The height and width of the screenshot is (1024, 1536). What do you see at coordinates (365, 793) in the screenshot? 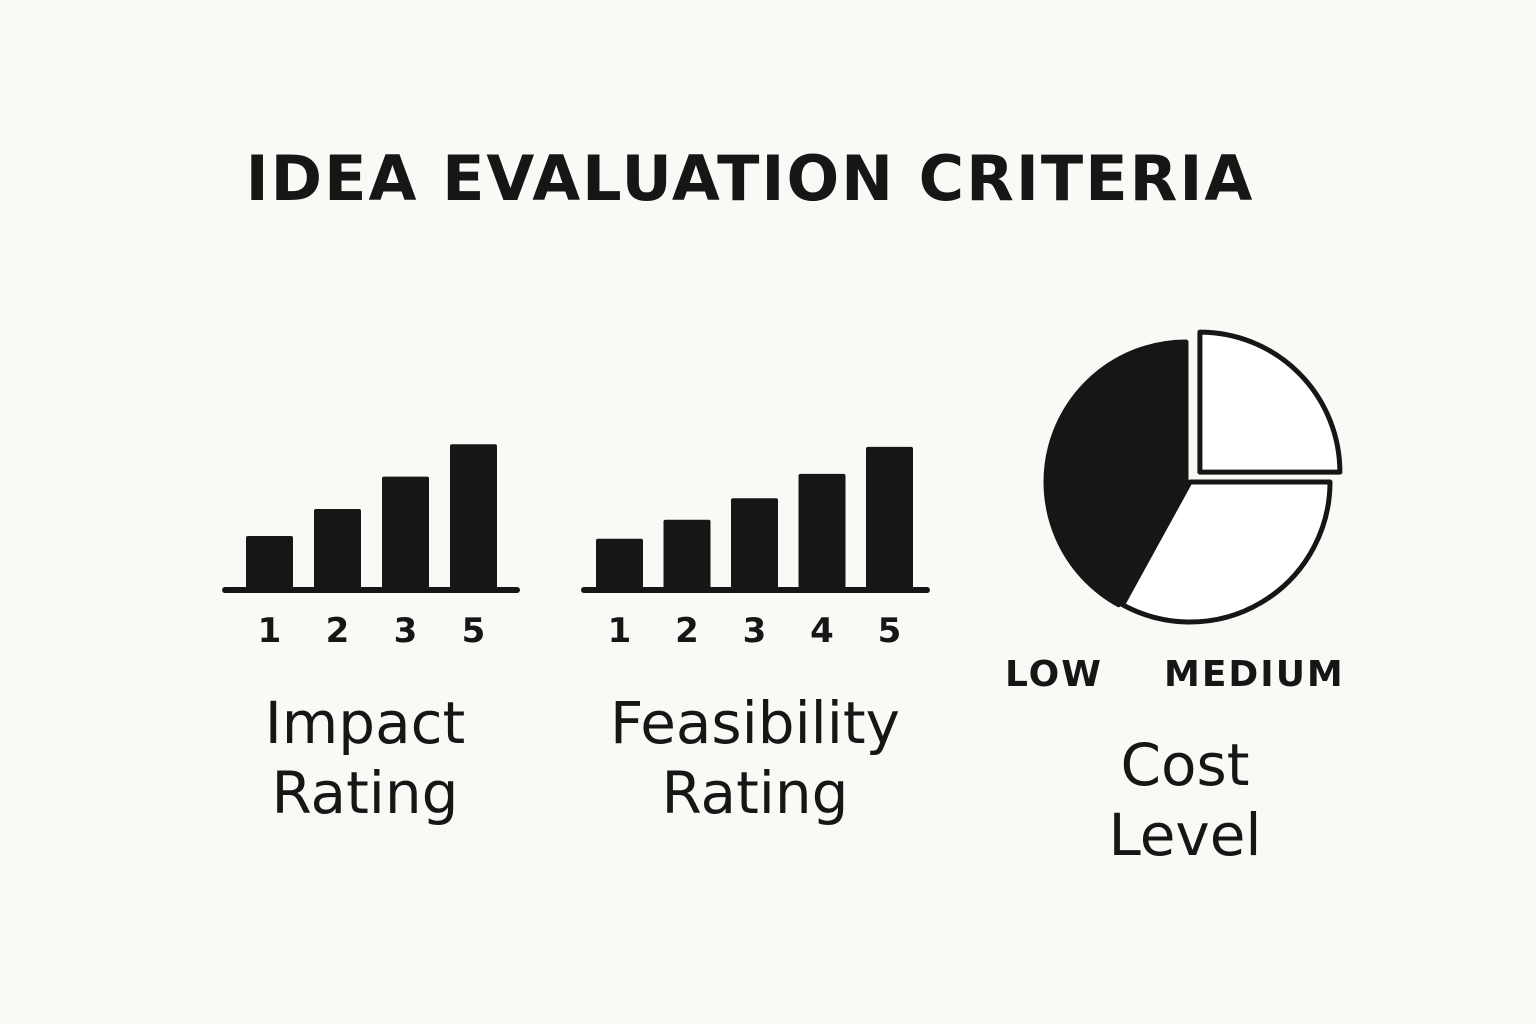
I see `impact-label-line-2: Rating` at bounding box center [365, 793].